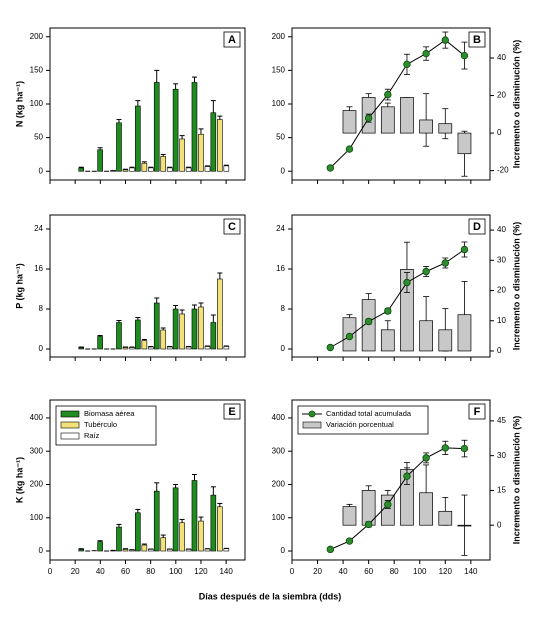 This screenshot has height=619, width=541. Describe the element at coordinates (280, 268) in the screenshot. I see `y-tick-label: 16` at that location.